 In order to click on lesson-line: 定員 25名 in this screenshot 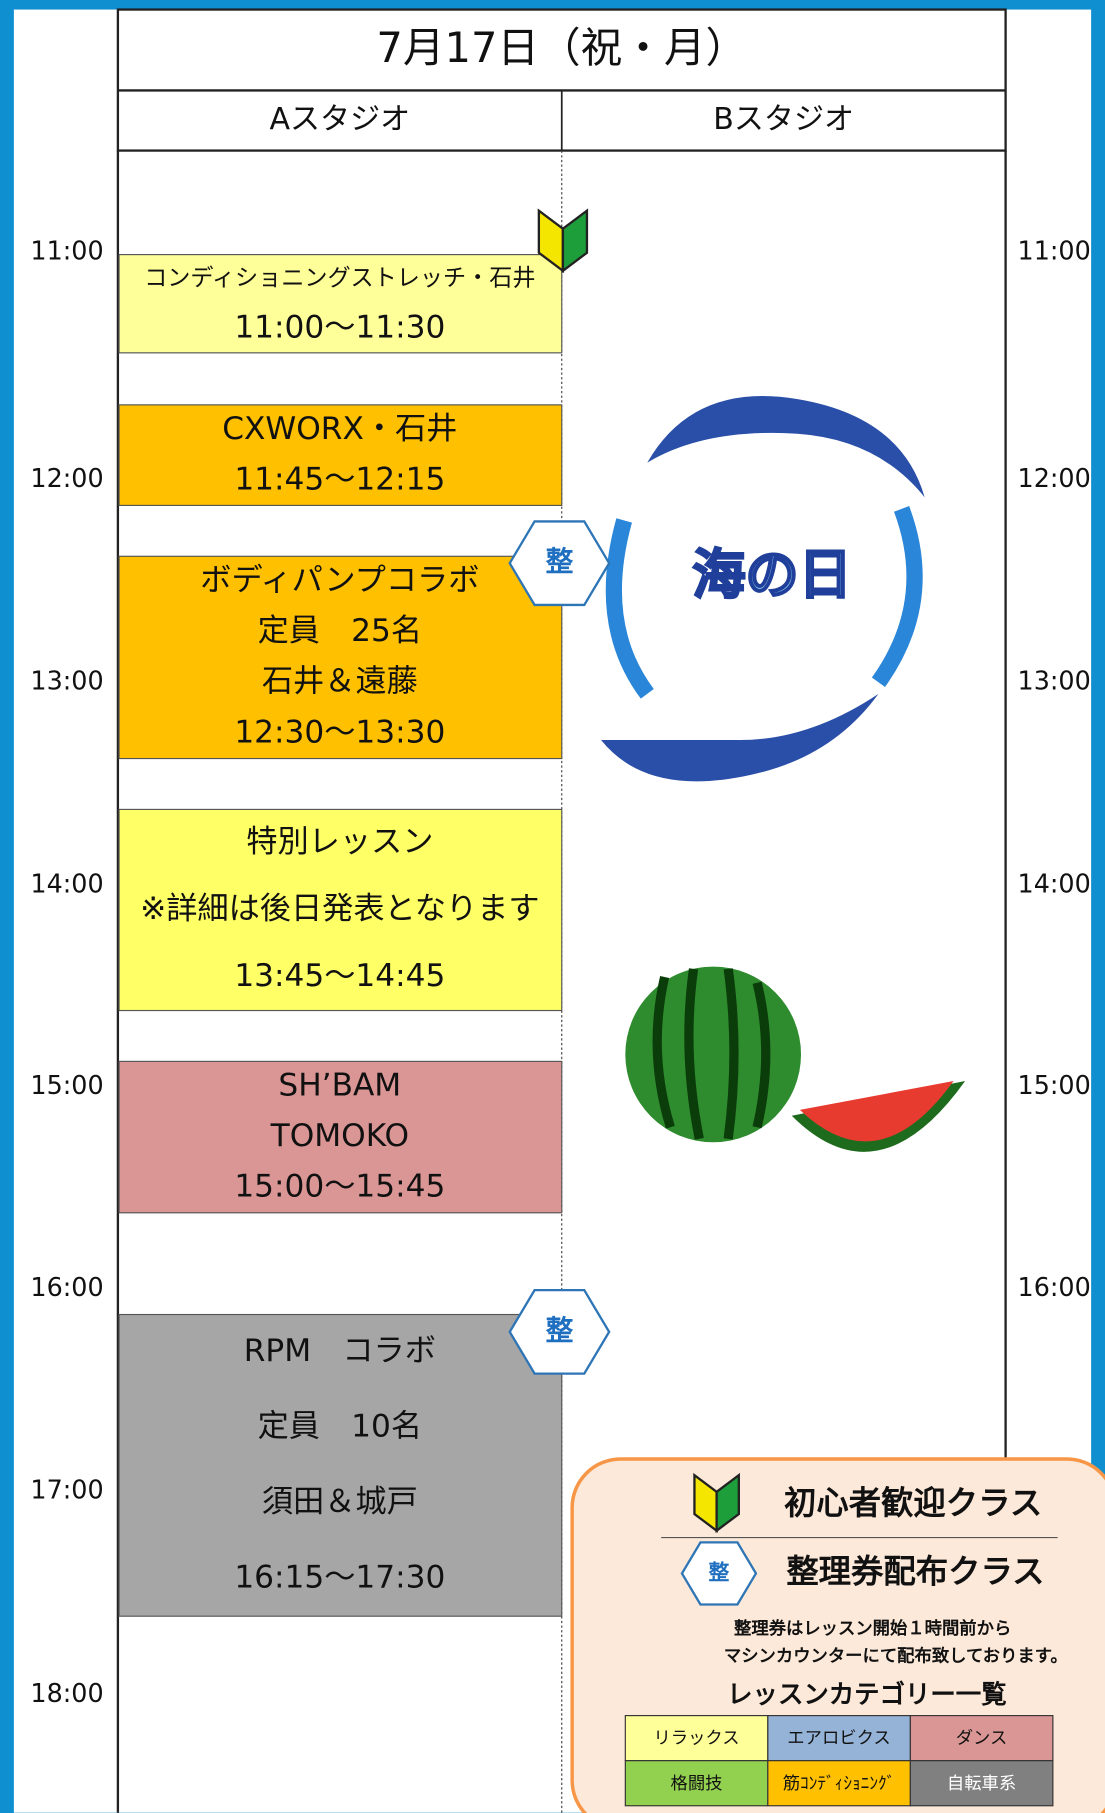, I will do `click(340, 631)`.